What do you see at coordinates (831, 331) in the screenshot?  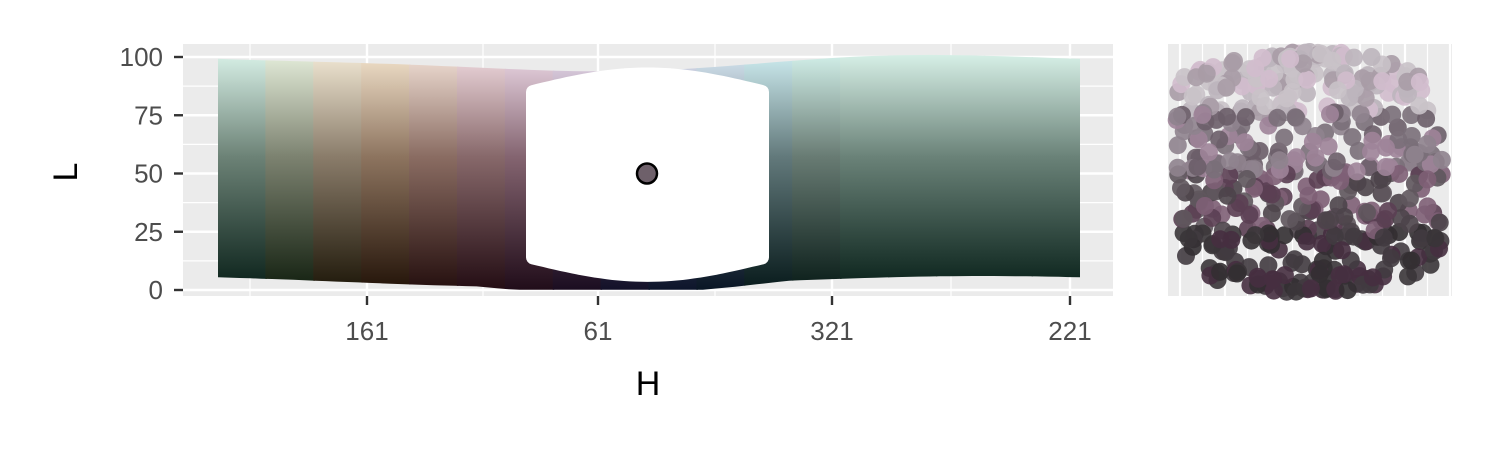 I see `x-tick-label: 321` at bounding box center [831, 331].